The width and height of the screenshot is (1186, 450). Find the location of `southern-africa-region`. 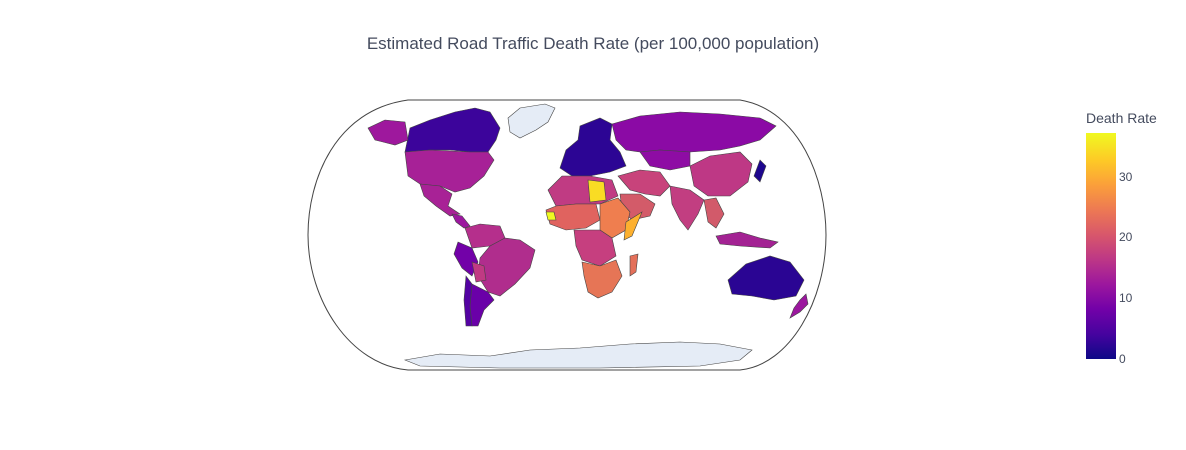

southern-africa-region is located at coordinates (602, 279).